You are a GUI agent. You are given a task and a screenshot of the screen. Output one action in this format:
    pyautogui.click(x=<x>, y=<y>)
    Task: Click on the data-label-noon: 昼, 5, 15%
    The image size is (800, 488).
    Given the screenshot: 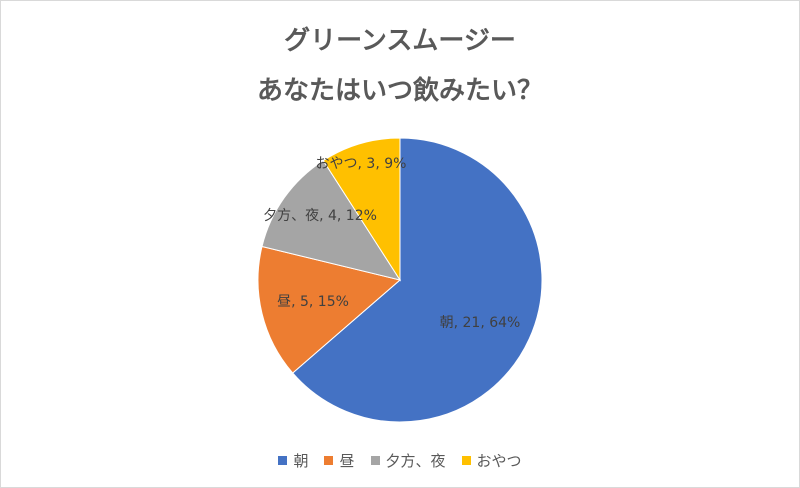 What is the action you would take?
    pyautogui.click(x=313, y=302)
    